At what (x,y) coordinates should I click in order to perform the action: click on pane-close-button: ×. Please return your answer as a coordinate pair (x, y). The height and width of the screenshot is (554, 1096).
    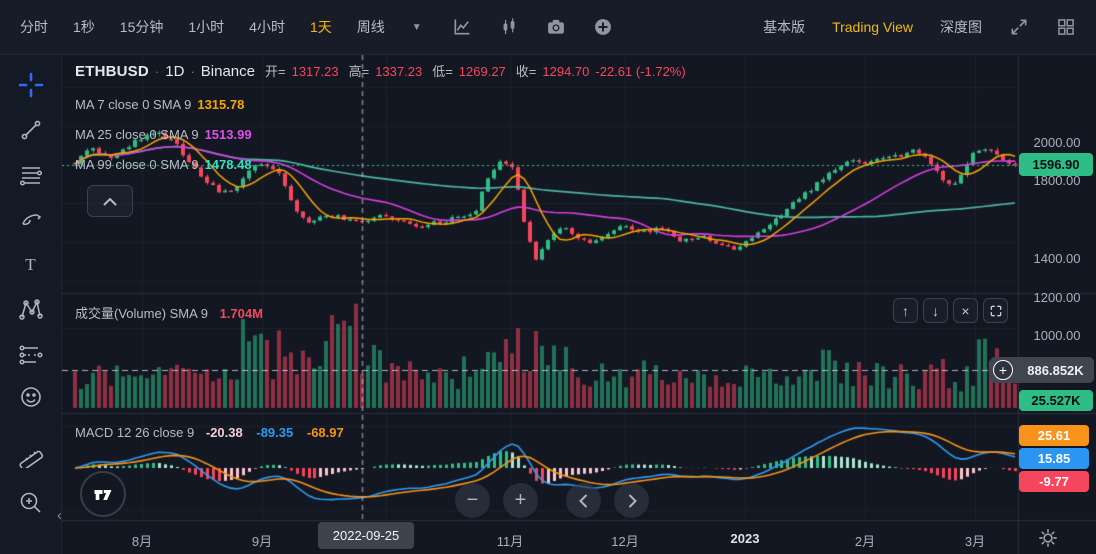
    Looking at the image, I should click on (965, 310).